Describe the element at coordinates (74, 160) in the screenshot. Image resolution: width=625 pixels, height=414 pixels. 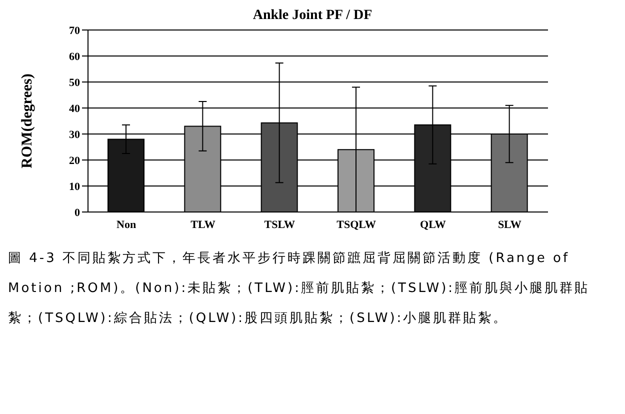
I see `y-tick-label: 20` at that location.